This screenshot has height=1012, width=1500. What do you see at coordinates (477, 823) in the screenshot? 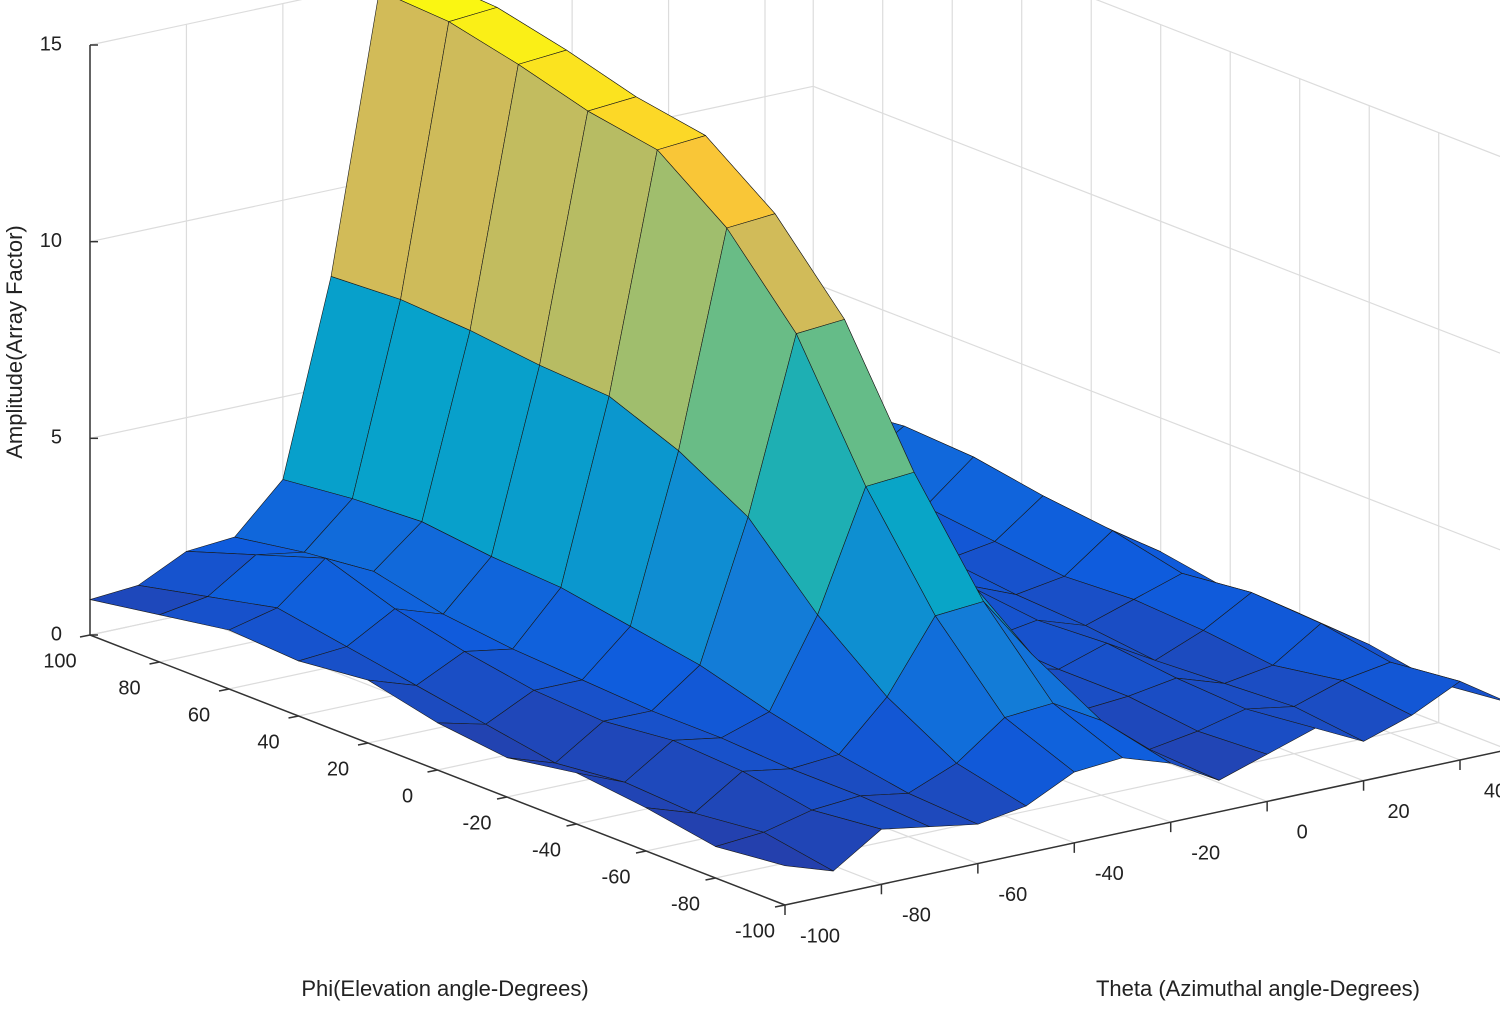
I see `y-tick-label: -20` at bounding box center [477, 823].